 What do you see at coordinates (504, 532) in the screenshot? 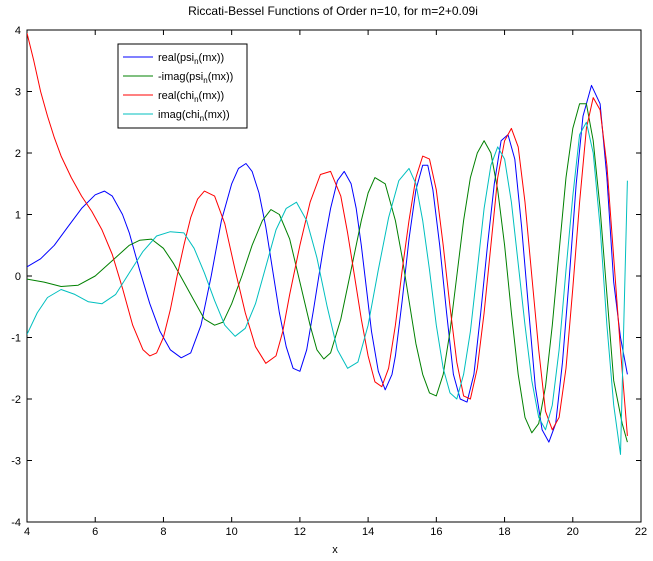
I see `x-tick-label: 18` at bounding box center [504, 532].